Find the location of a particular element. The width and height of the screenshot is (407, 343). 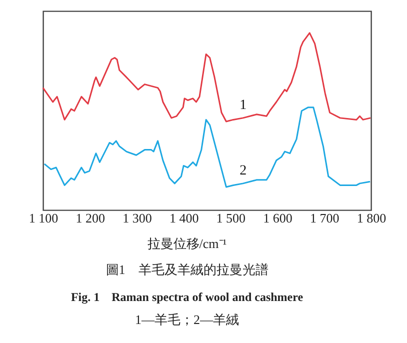

x-tick-label: 1 600 is located at coordinates (277, 218).